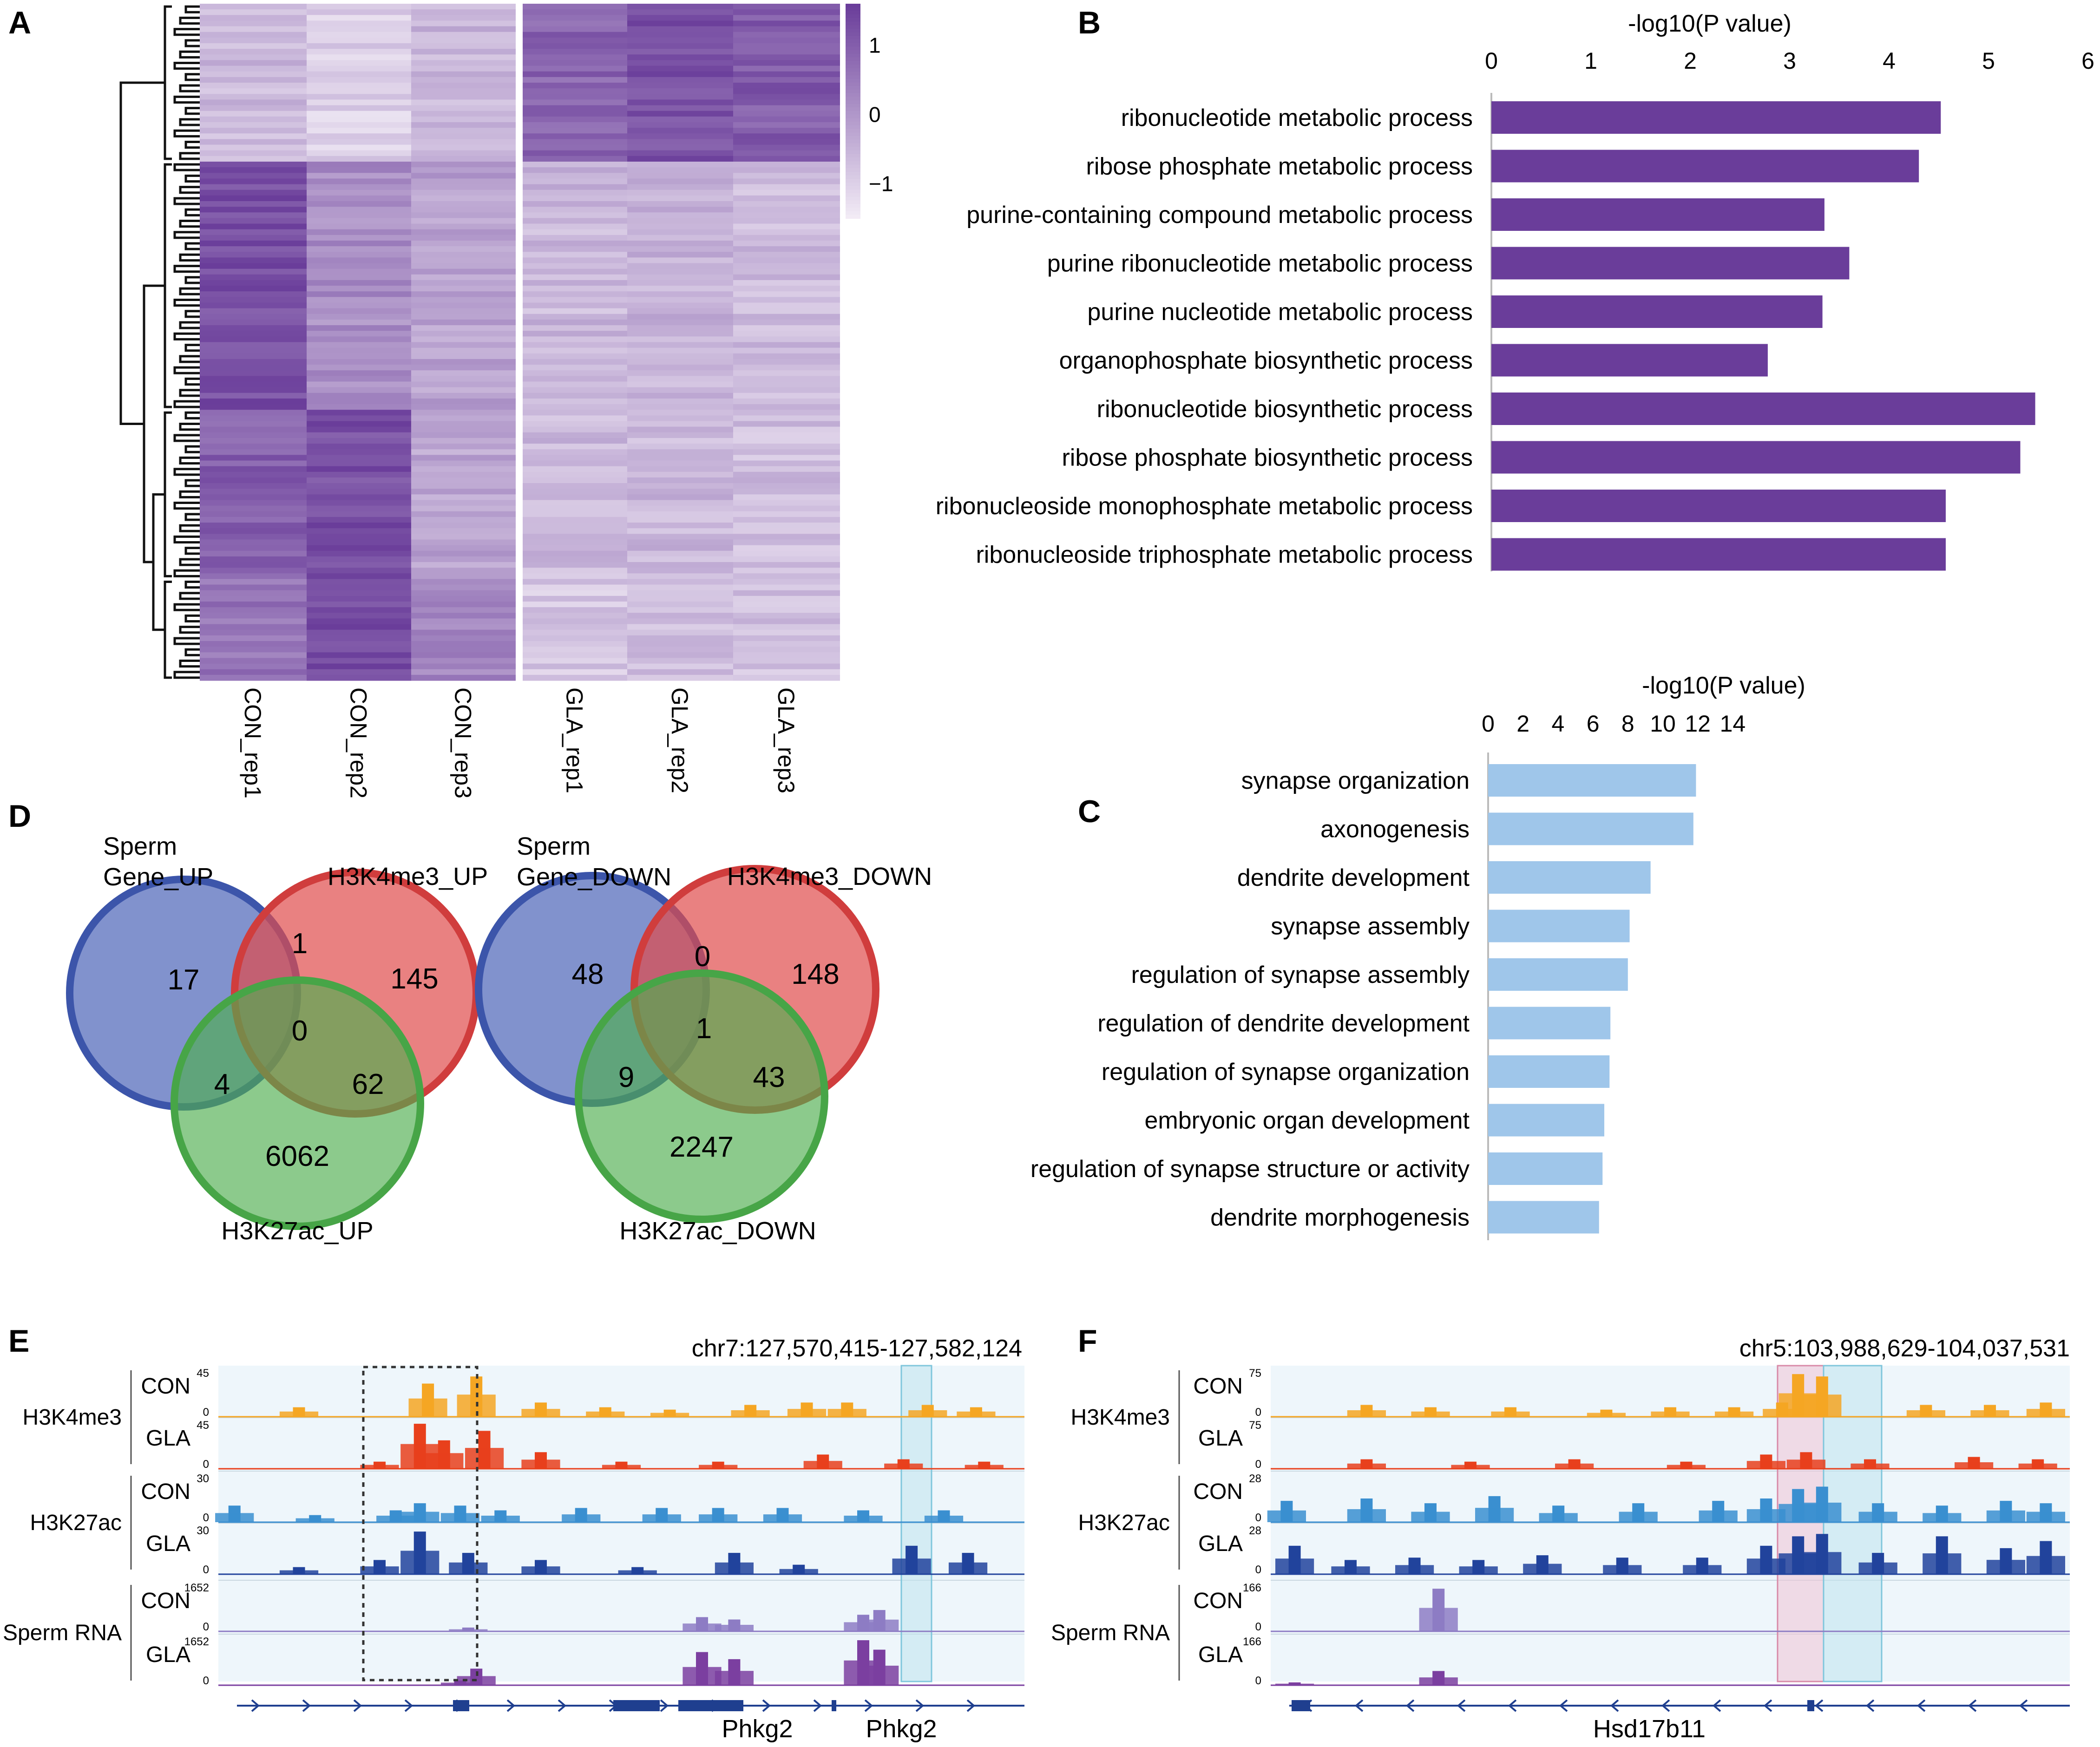 The height and width of the screenshot is (1747, 2100). Describe the element at coordinates (168, 1544) in the screenshot. I see `track-sample-label: GLA` at that location.